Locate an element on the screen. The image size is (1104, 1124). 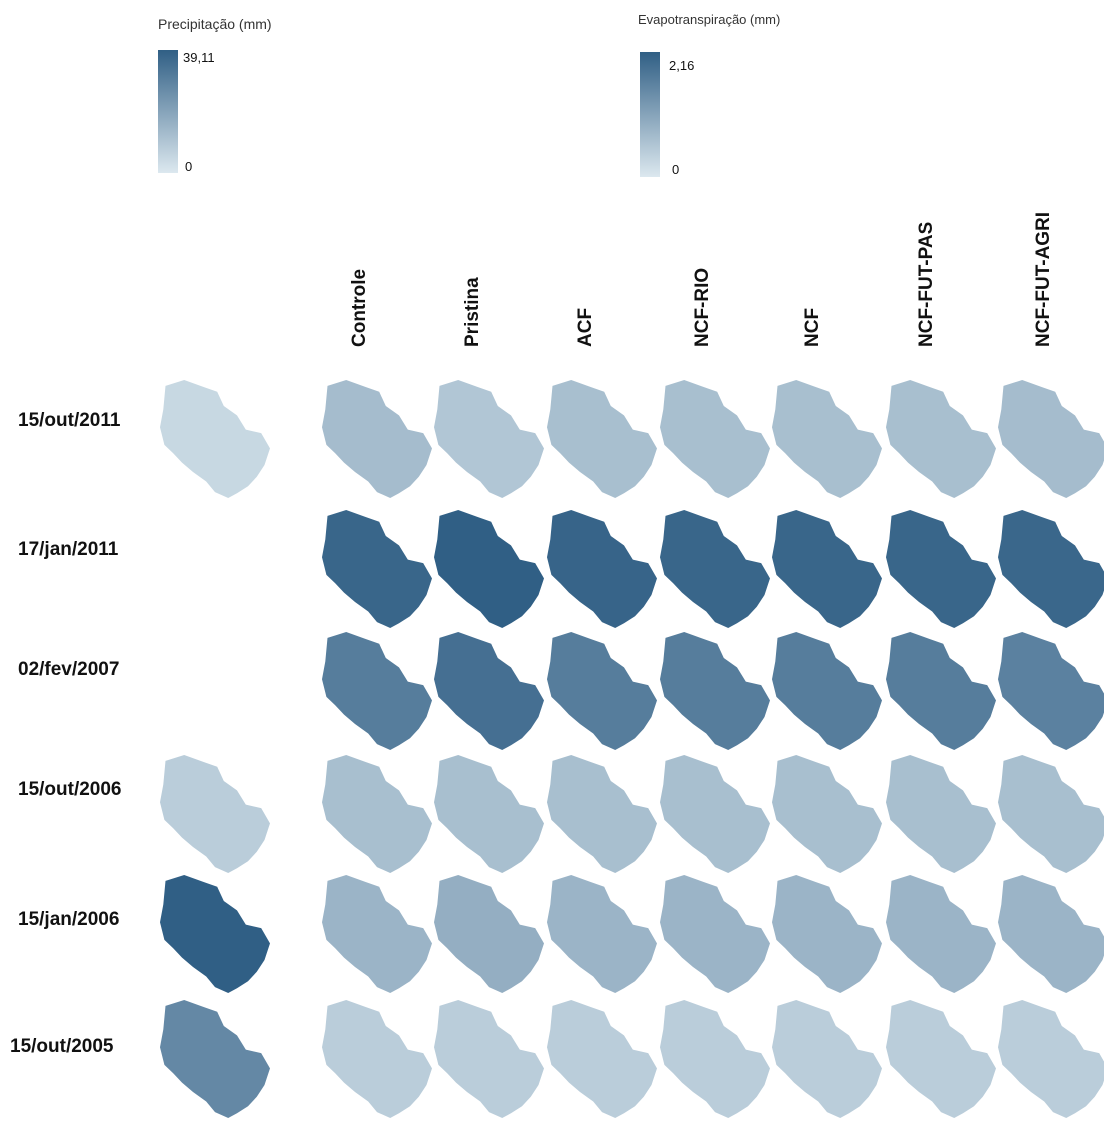
et-legend-max: 2,16 is located at coordinates (682, 65).